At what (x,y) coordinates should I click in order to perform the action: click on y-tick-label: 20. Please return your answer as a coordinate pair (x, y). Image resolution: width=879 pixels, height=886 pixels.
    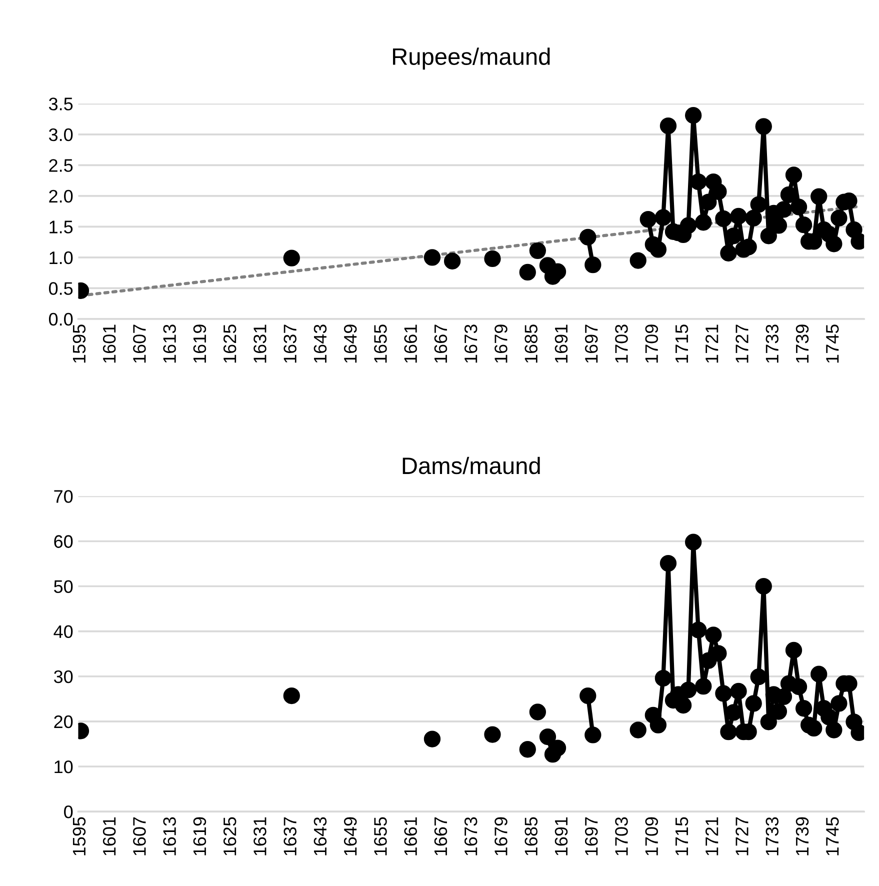
    Looking at the image, I should click on (63, 721).